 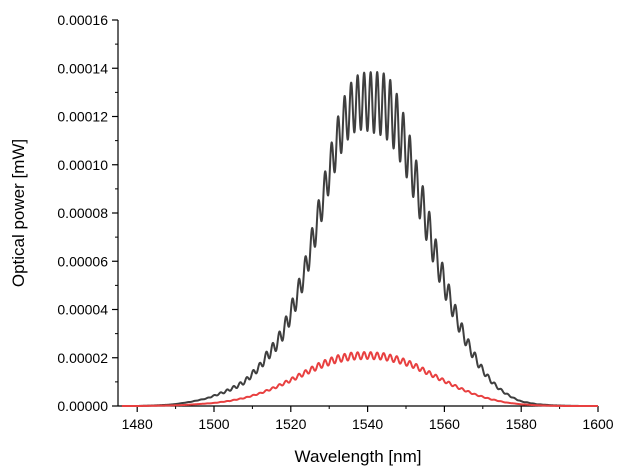 What do you see at coordinates (82, 406) in the screenshot?
I see `y-tick-label: 0.00000` at bounding box center [82, 406].